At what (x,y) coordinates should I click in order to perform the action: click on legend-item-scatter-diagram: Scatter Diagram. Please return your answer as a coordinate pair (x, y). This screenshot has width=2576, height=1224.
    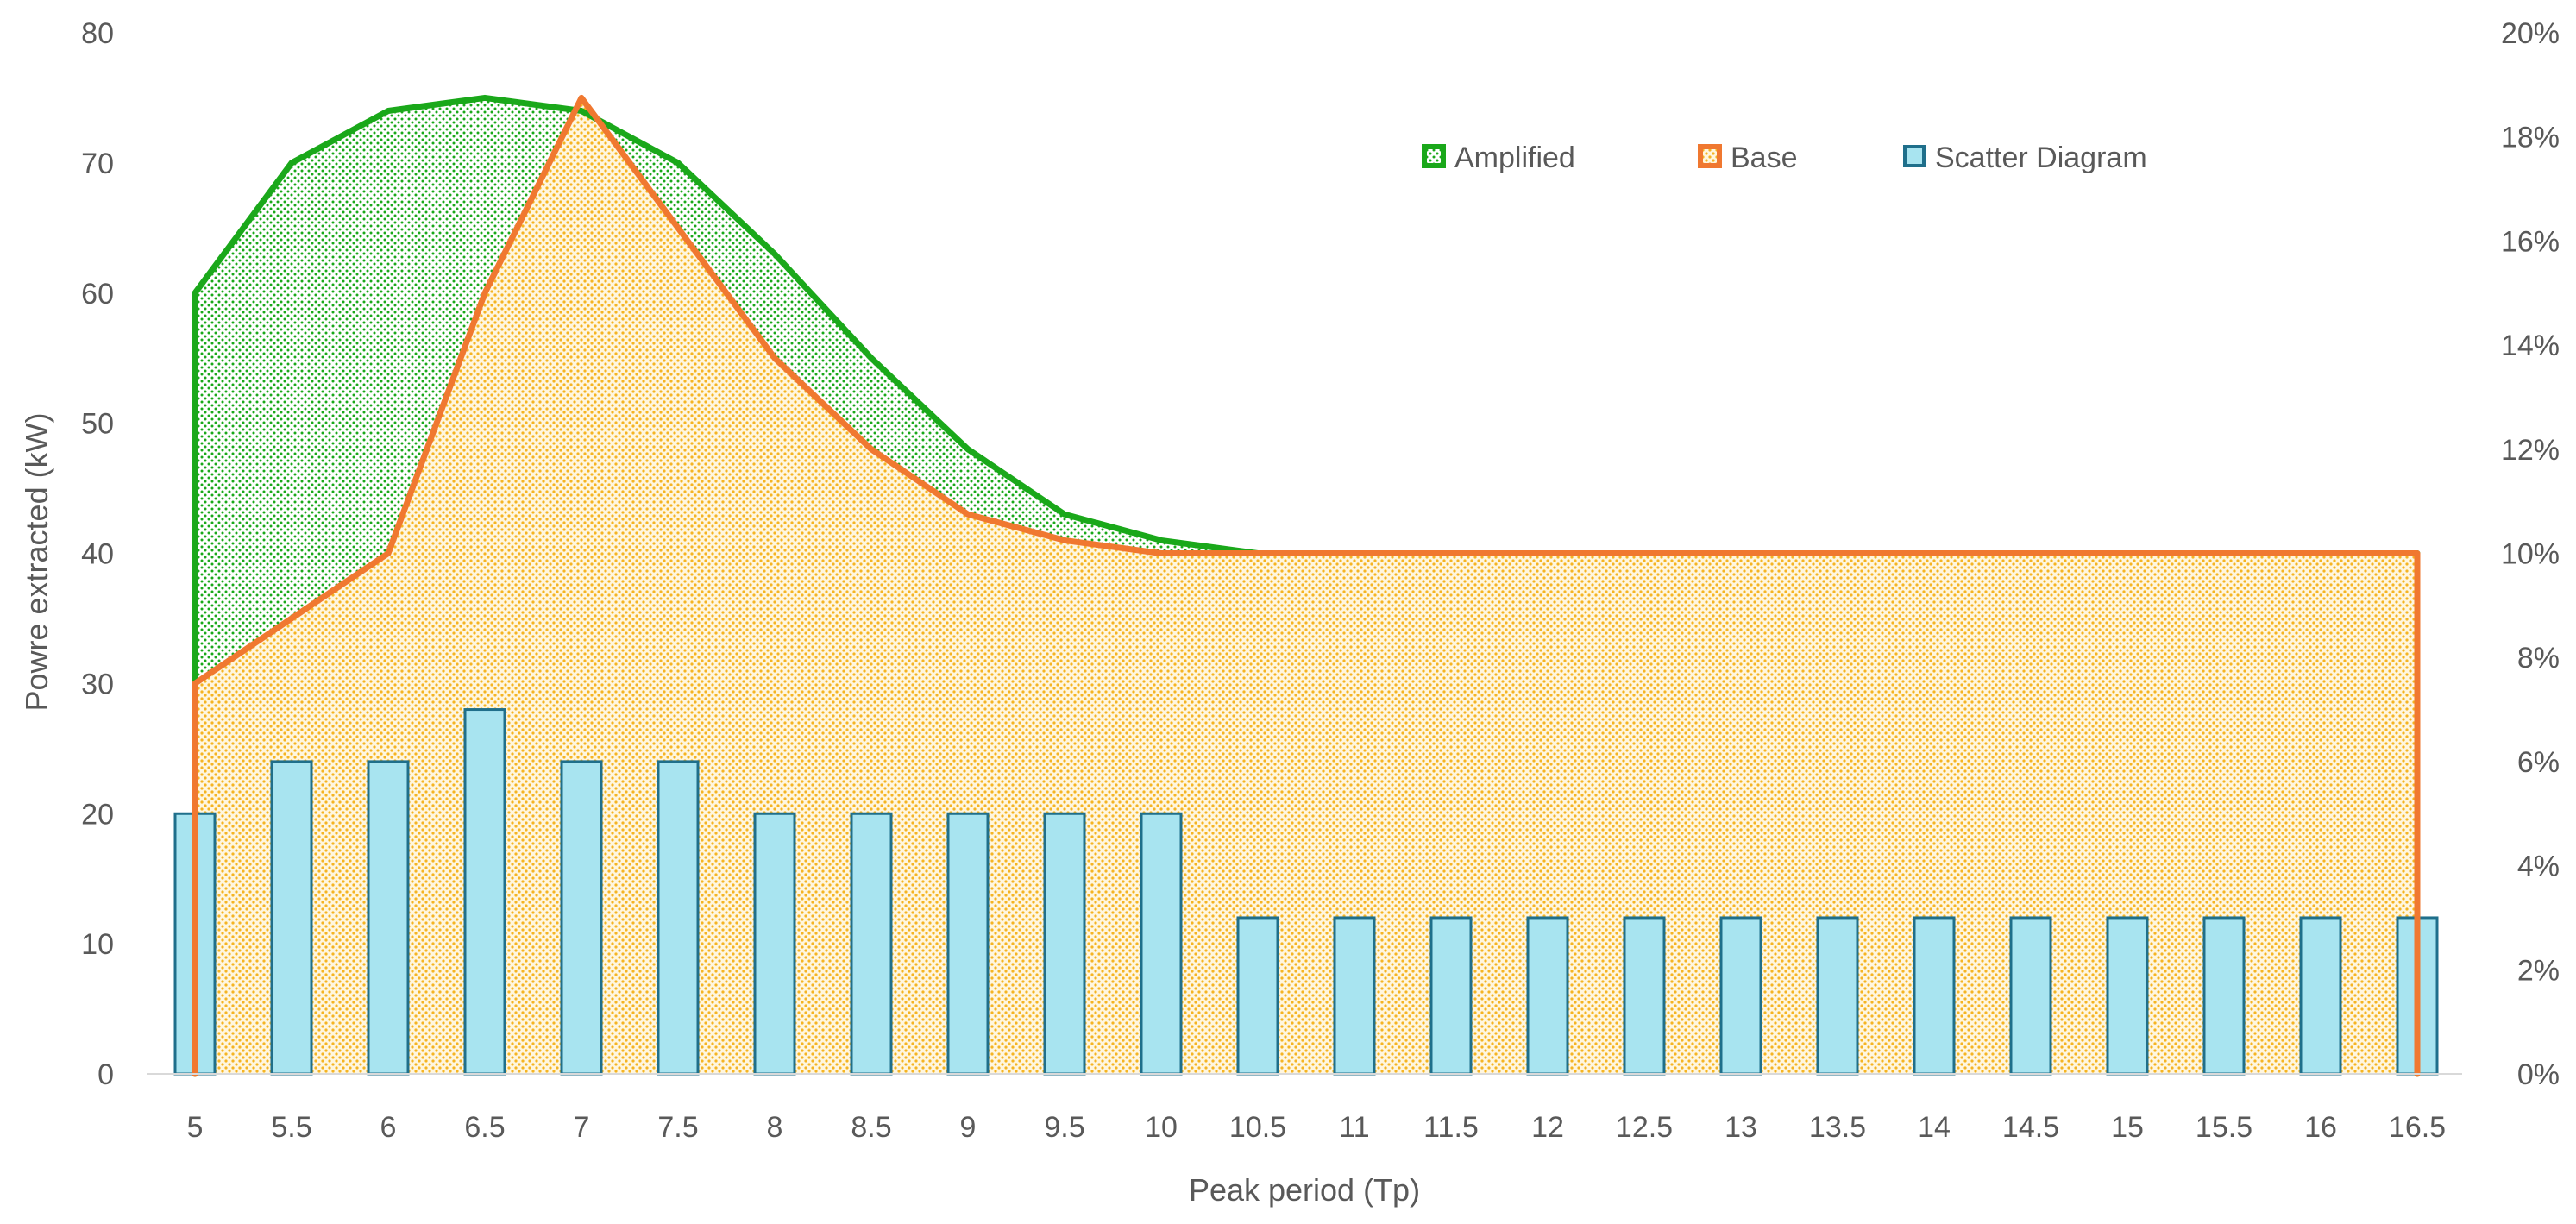
    Looking at the image, I should click on (2025, 157).